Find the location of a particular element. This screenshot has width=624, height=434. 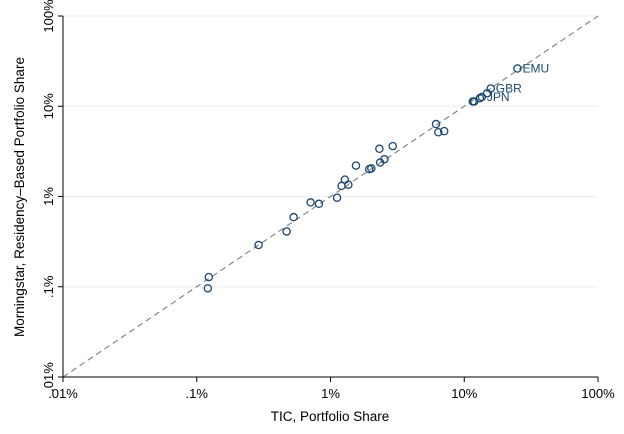

x-tick-label: 10% is located at coordinates (464, 393).